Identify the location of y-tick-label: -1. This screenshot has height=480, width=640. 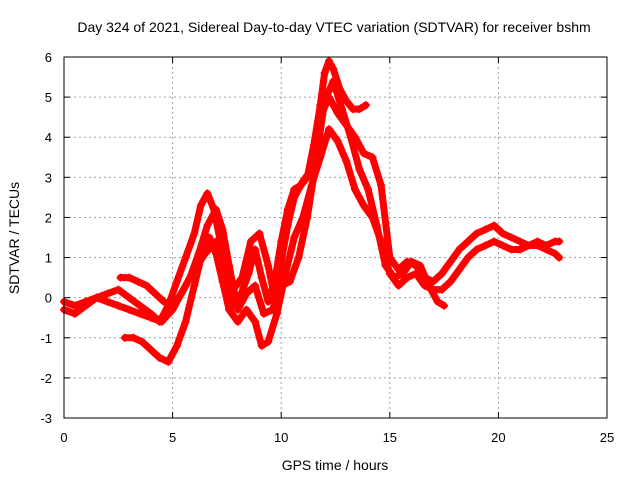
(46, 338).